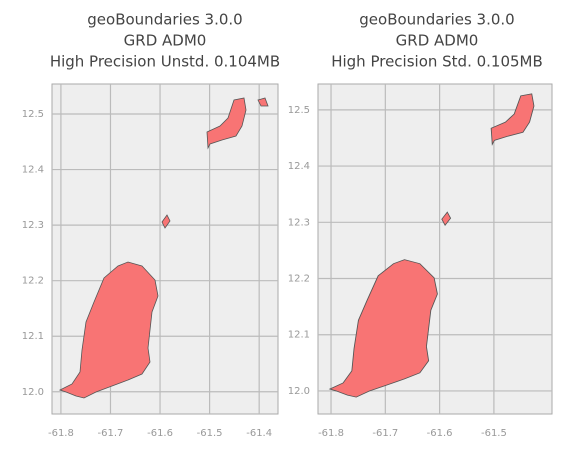 The image size is (566, 454). Describe the element at coordinates (259, 433) in the screenshot. I see `x-tick-label: -61.4` at that location.